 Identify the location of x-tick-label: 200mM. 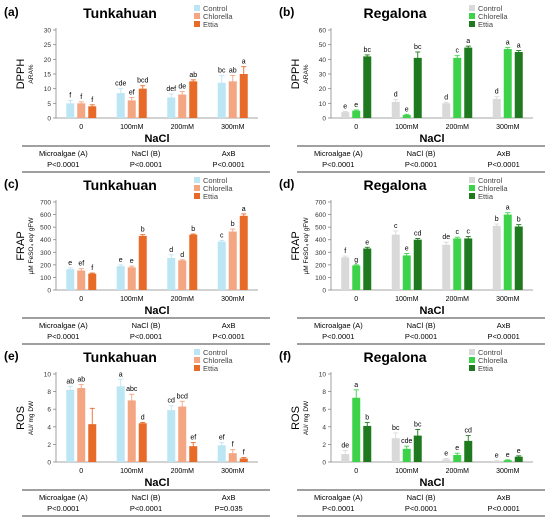
(458, 299).